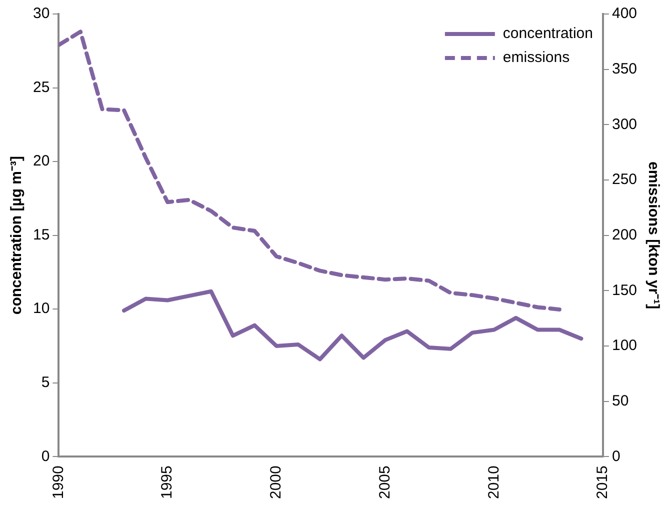  Describe the element at coordinates (603, 483) in the screenshot. I see `x-tick-label: 2015` at that location.